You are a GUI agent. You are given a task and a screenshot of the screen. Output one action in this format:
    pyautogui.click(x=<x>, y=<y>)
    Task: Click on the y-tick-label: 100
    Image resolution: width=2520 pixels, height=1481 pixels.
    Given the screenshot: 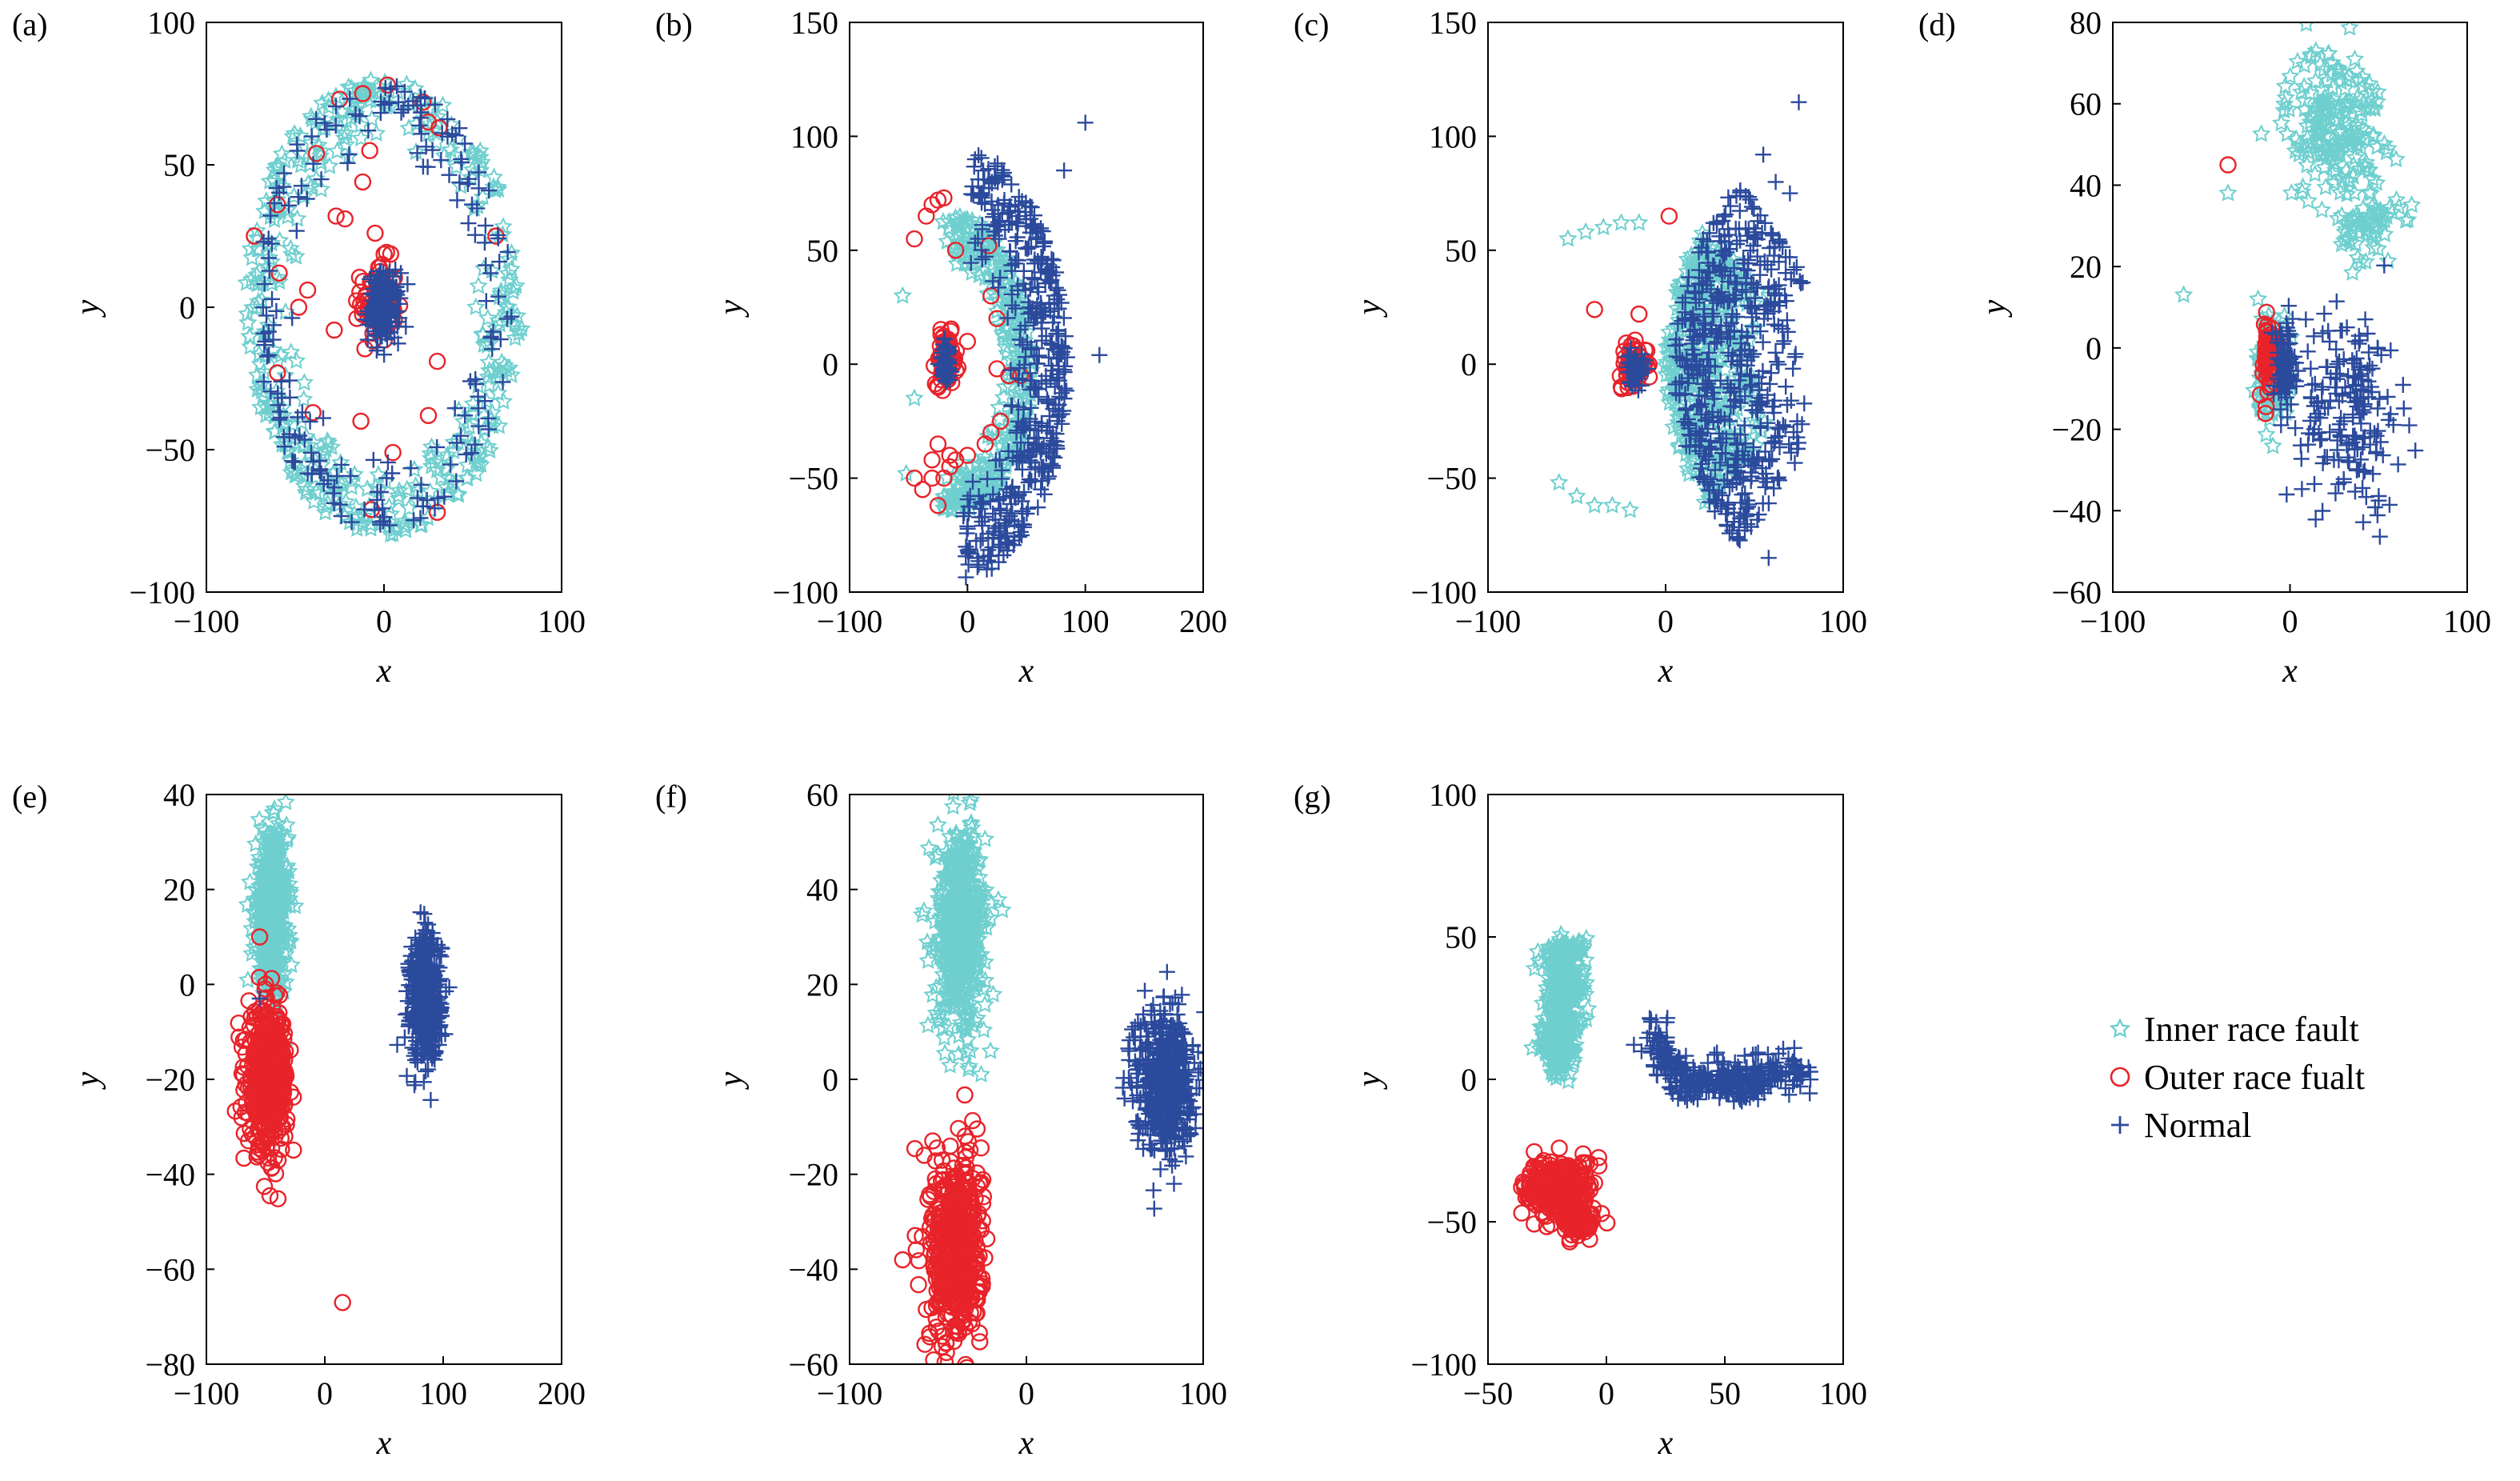 What is the action you would take?
    pyautogui.click(x=1453, y=136)
    